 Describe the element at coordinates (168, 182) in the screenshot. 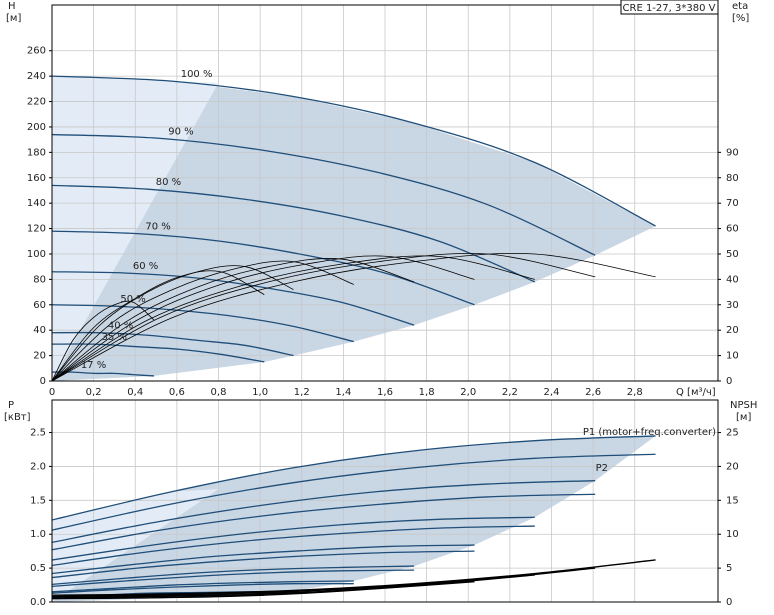

I see `curve-label: 80 %` at that location.